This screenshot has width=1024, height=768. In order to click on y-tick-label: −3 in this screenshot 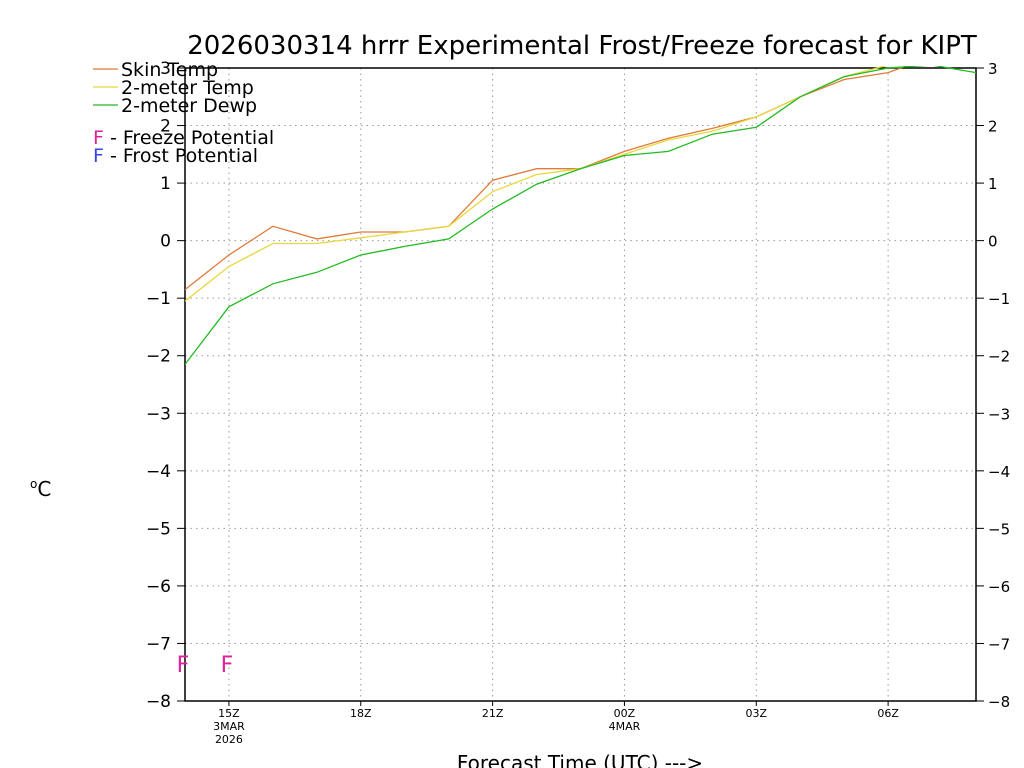, I will do `click(158, 414)`.